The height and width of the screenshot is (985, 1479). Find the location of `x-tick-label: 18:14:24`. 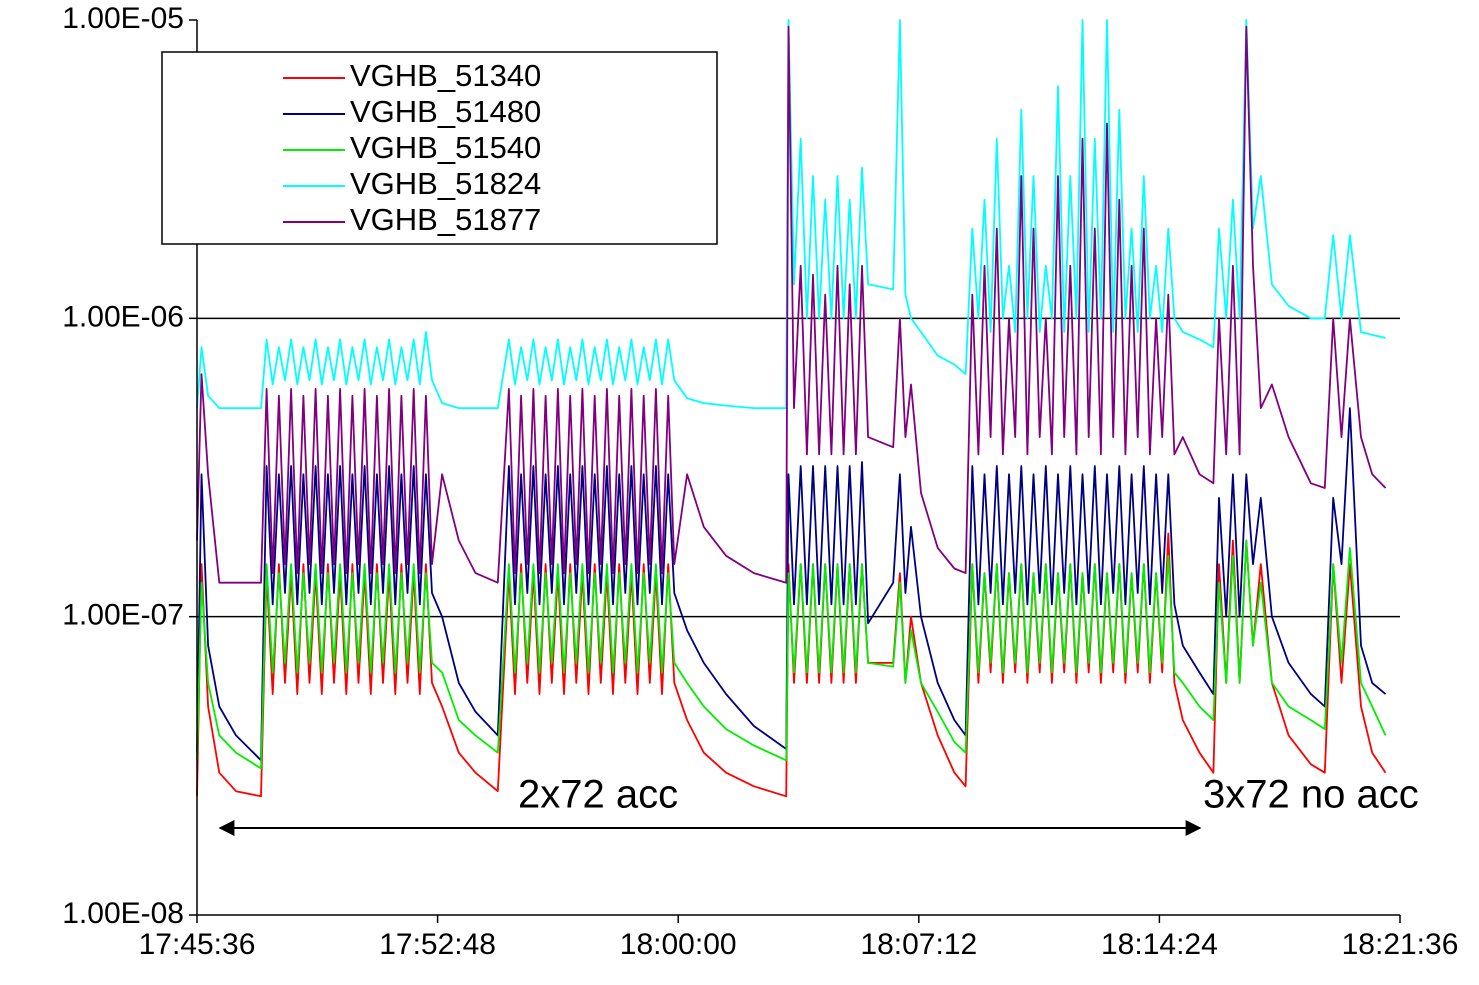

x-tick-label: 18:14:24 is located at coordinates (1159, 944).